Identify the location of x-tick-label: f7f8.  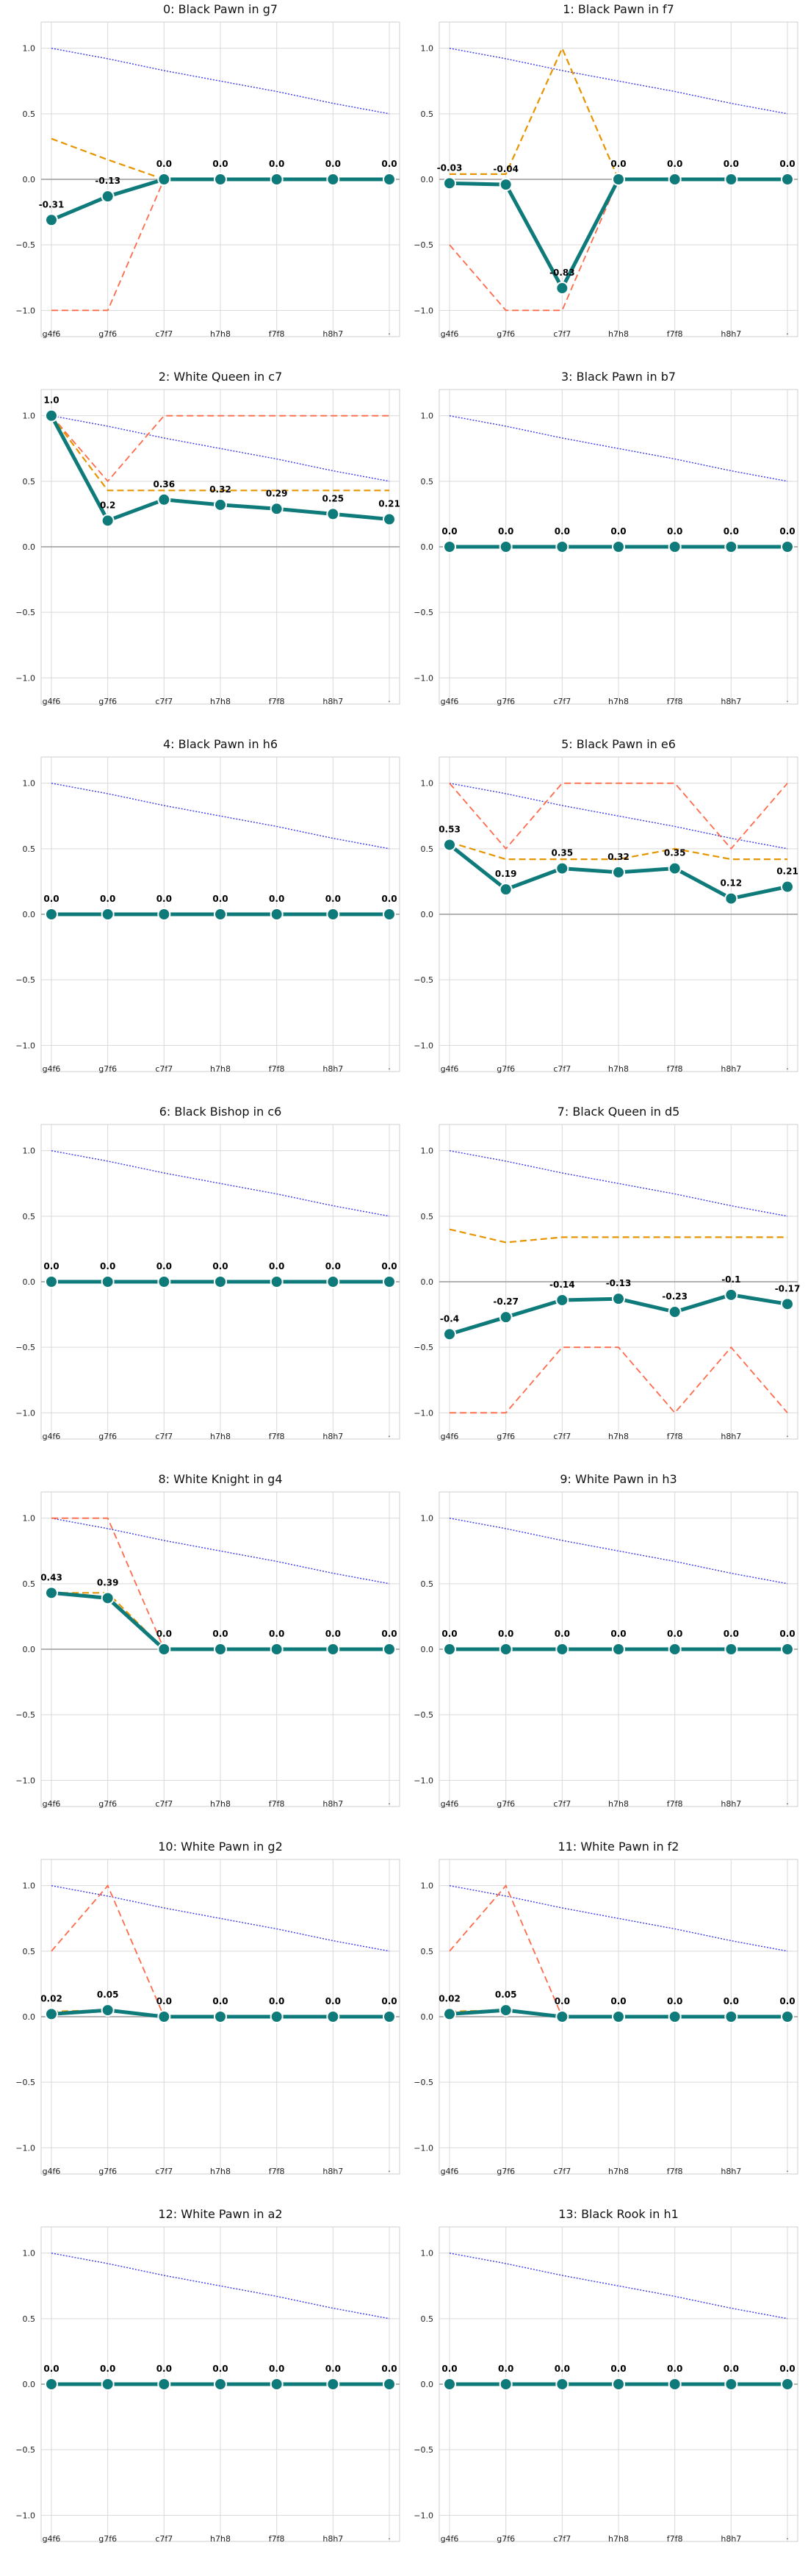
(675, 701).